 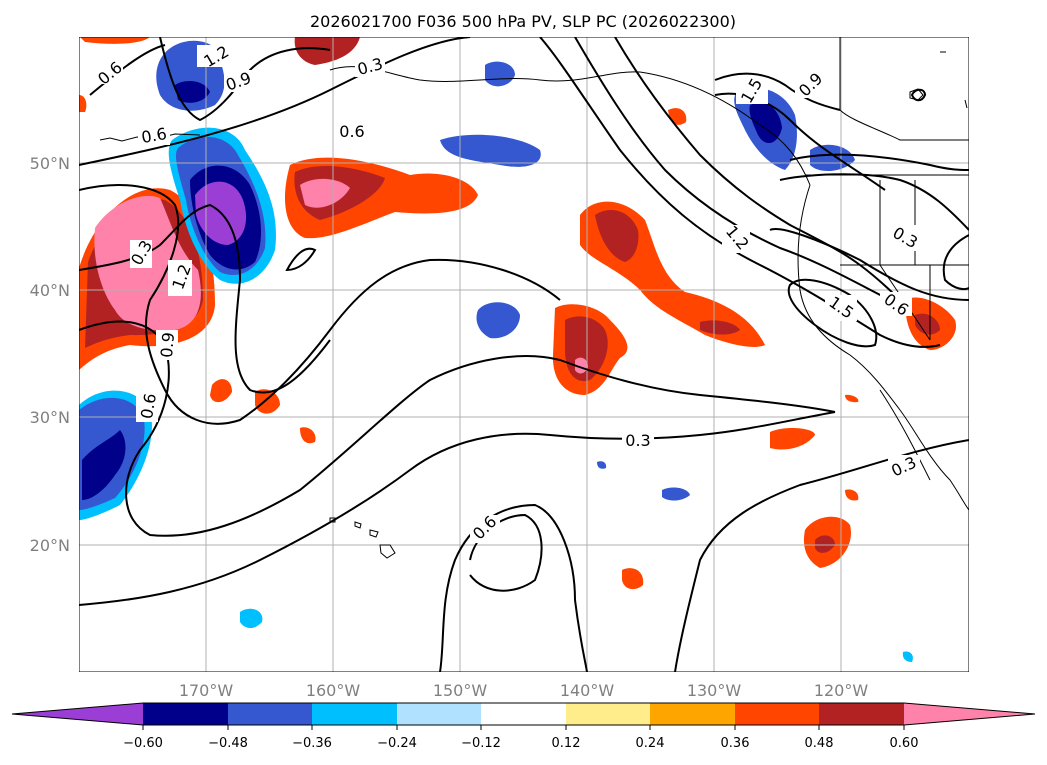 What do you see at coordinates (50, 163) in the screenshot?
I see `lat-label-50n: 50°N` at bounding box center [50, 163].